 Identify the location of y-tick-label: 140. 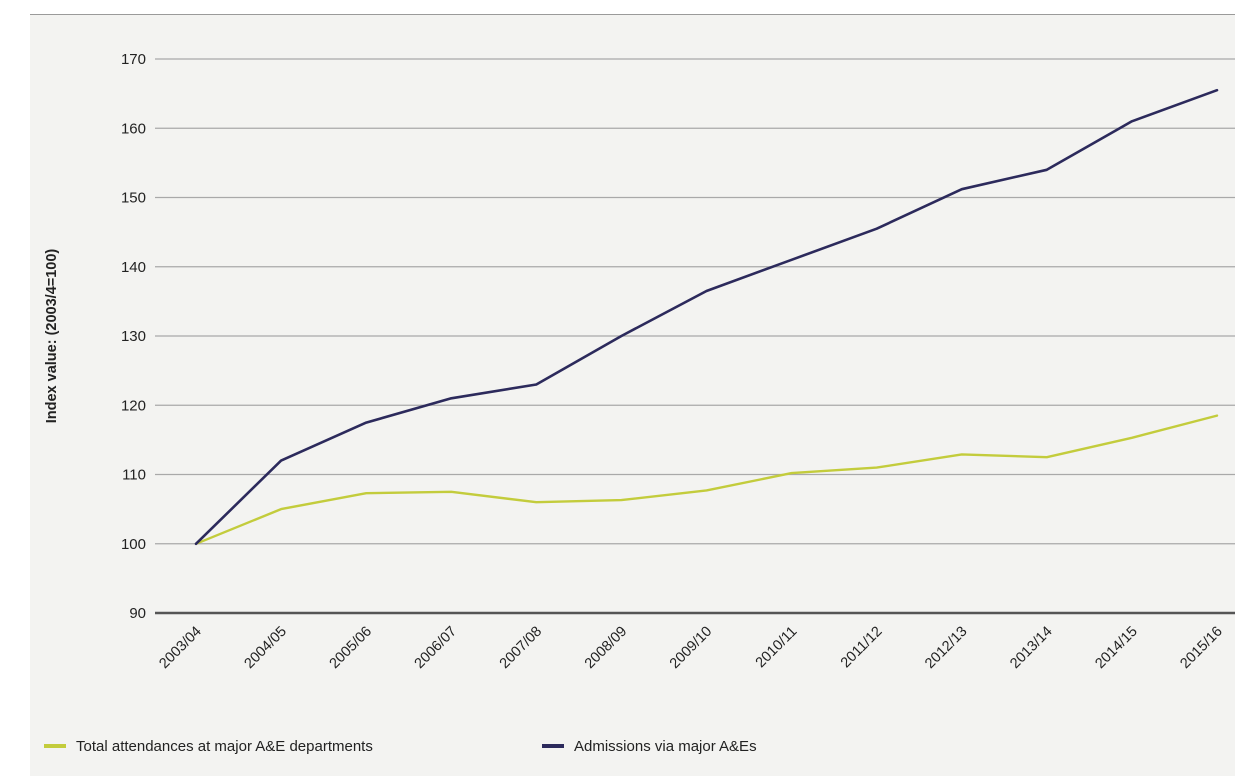
(133, 267).